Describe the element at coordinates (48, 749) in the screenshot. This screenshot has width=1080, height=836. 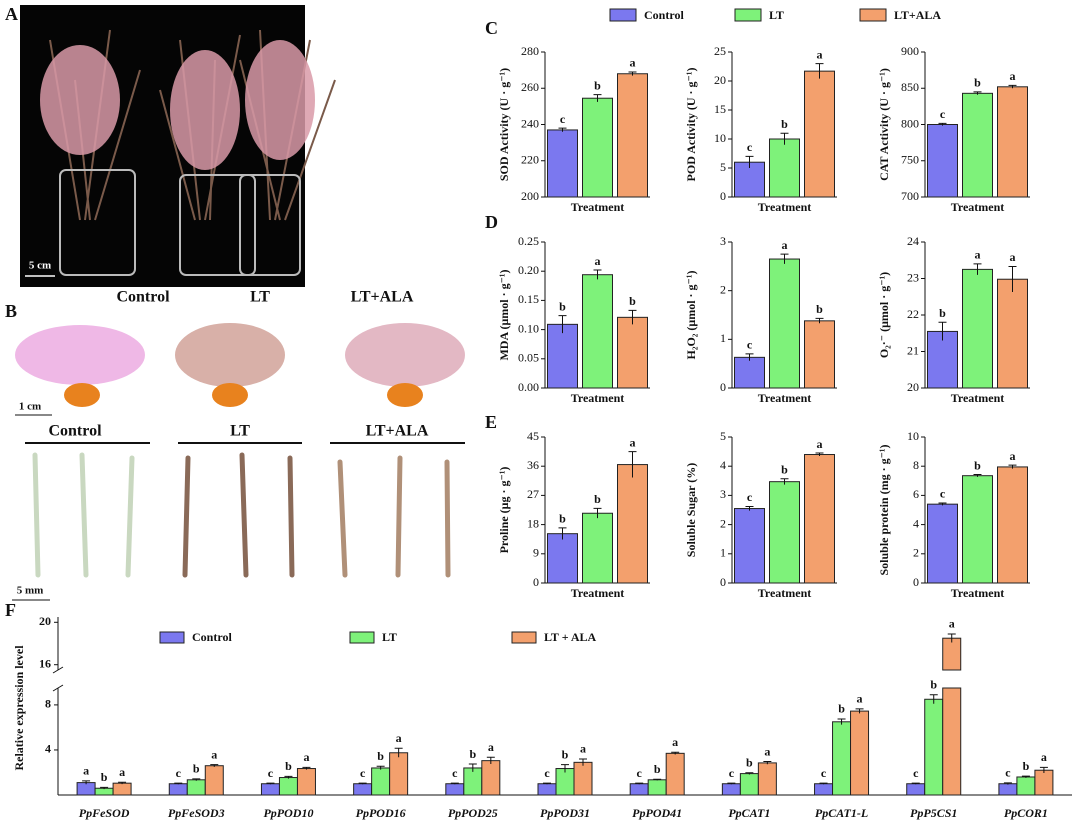
I see `y-tick-label: 4` at that location.